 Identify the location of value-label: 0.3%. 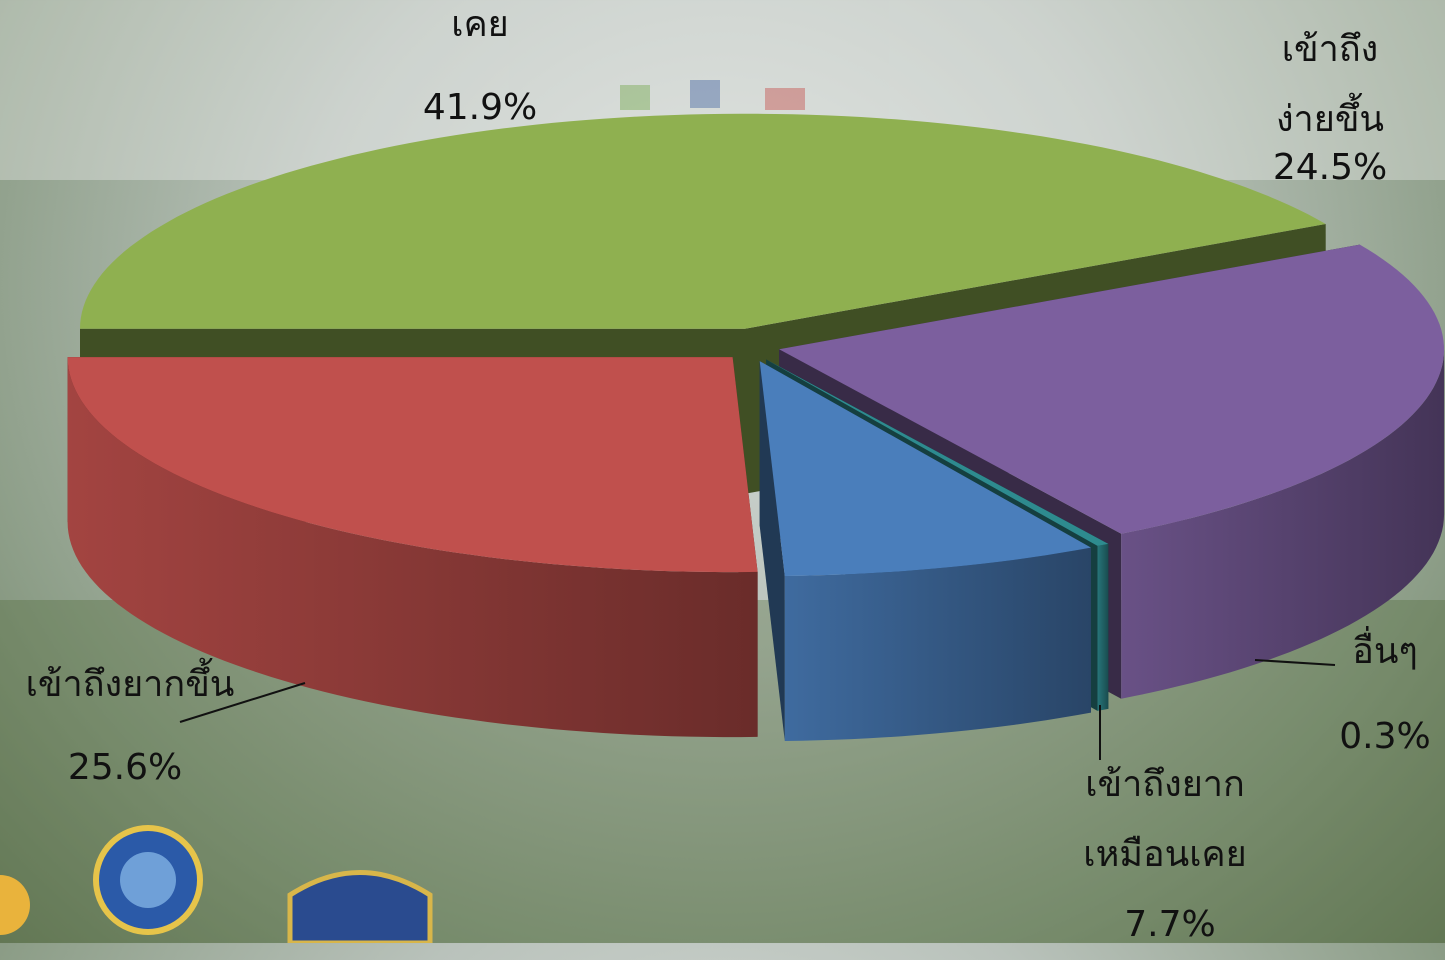
(1385, 736).